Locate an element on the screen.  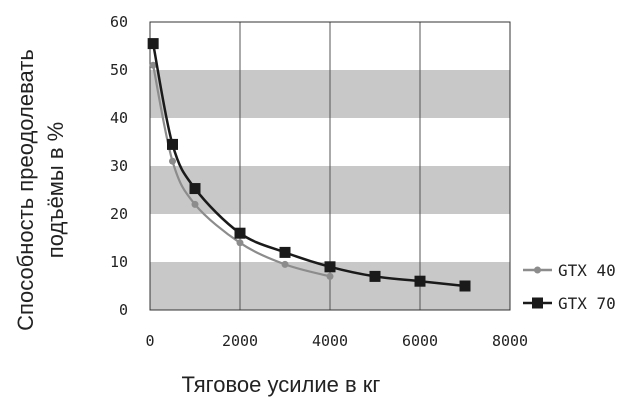
y-tick-label: 50 is located at coordinates (119, 70).